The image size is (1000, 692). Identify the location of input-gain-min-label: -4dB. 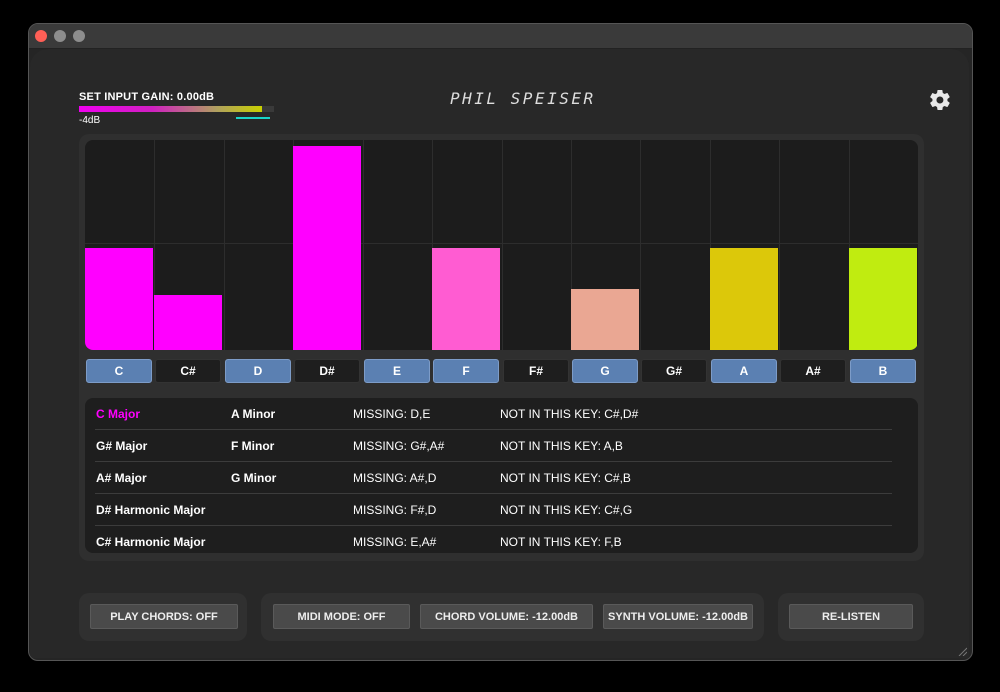
(90, 120).